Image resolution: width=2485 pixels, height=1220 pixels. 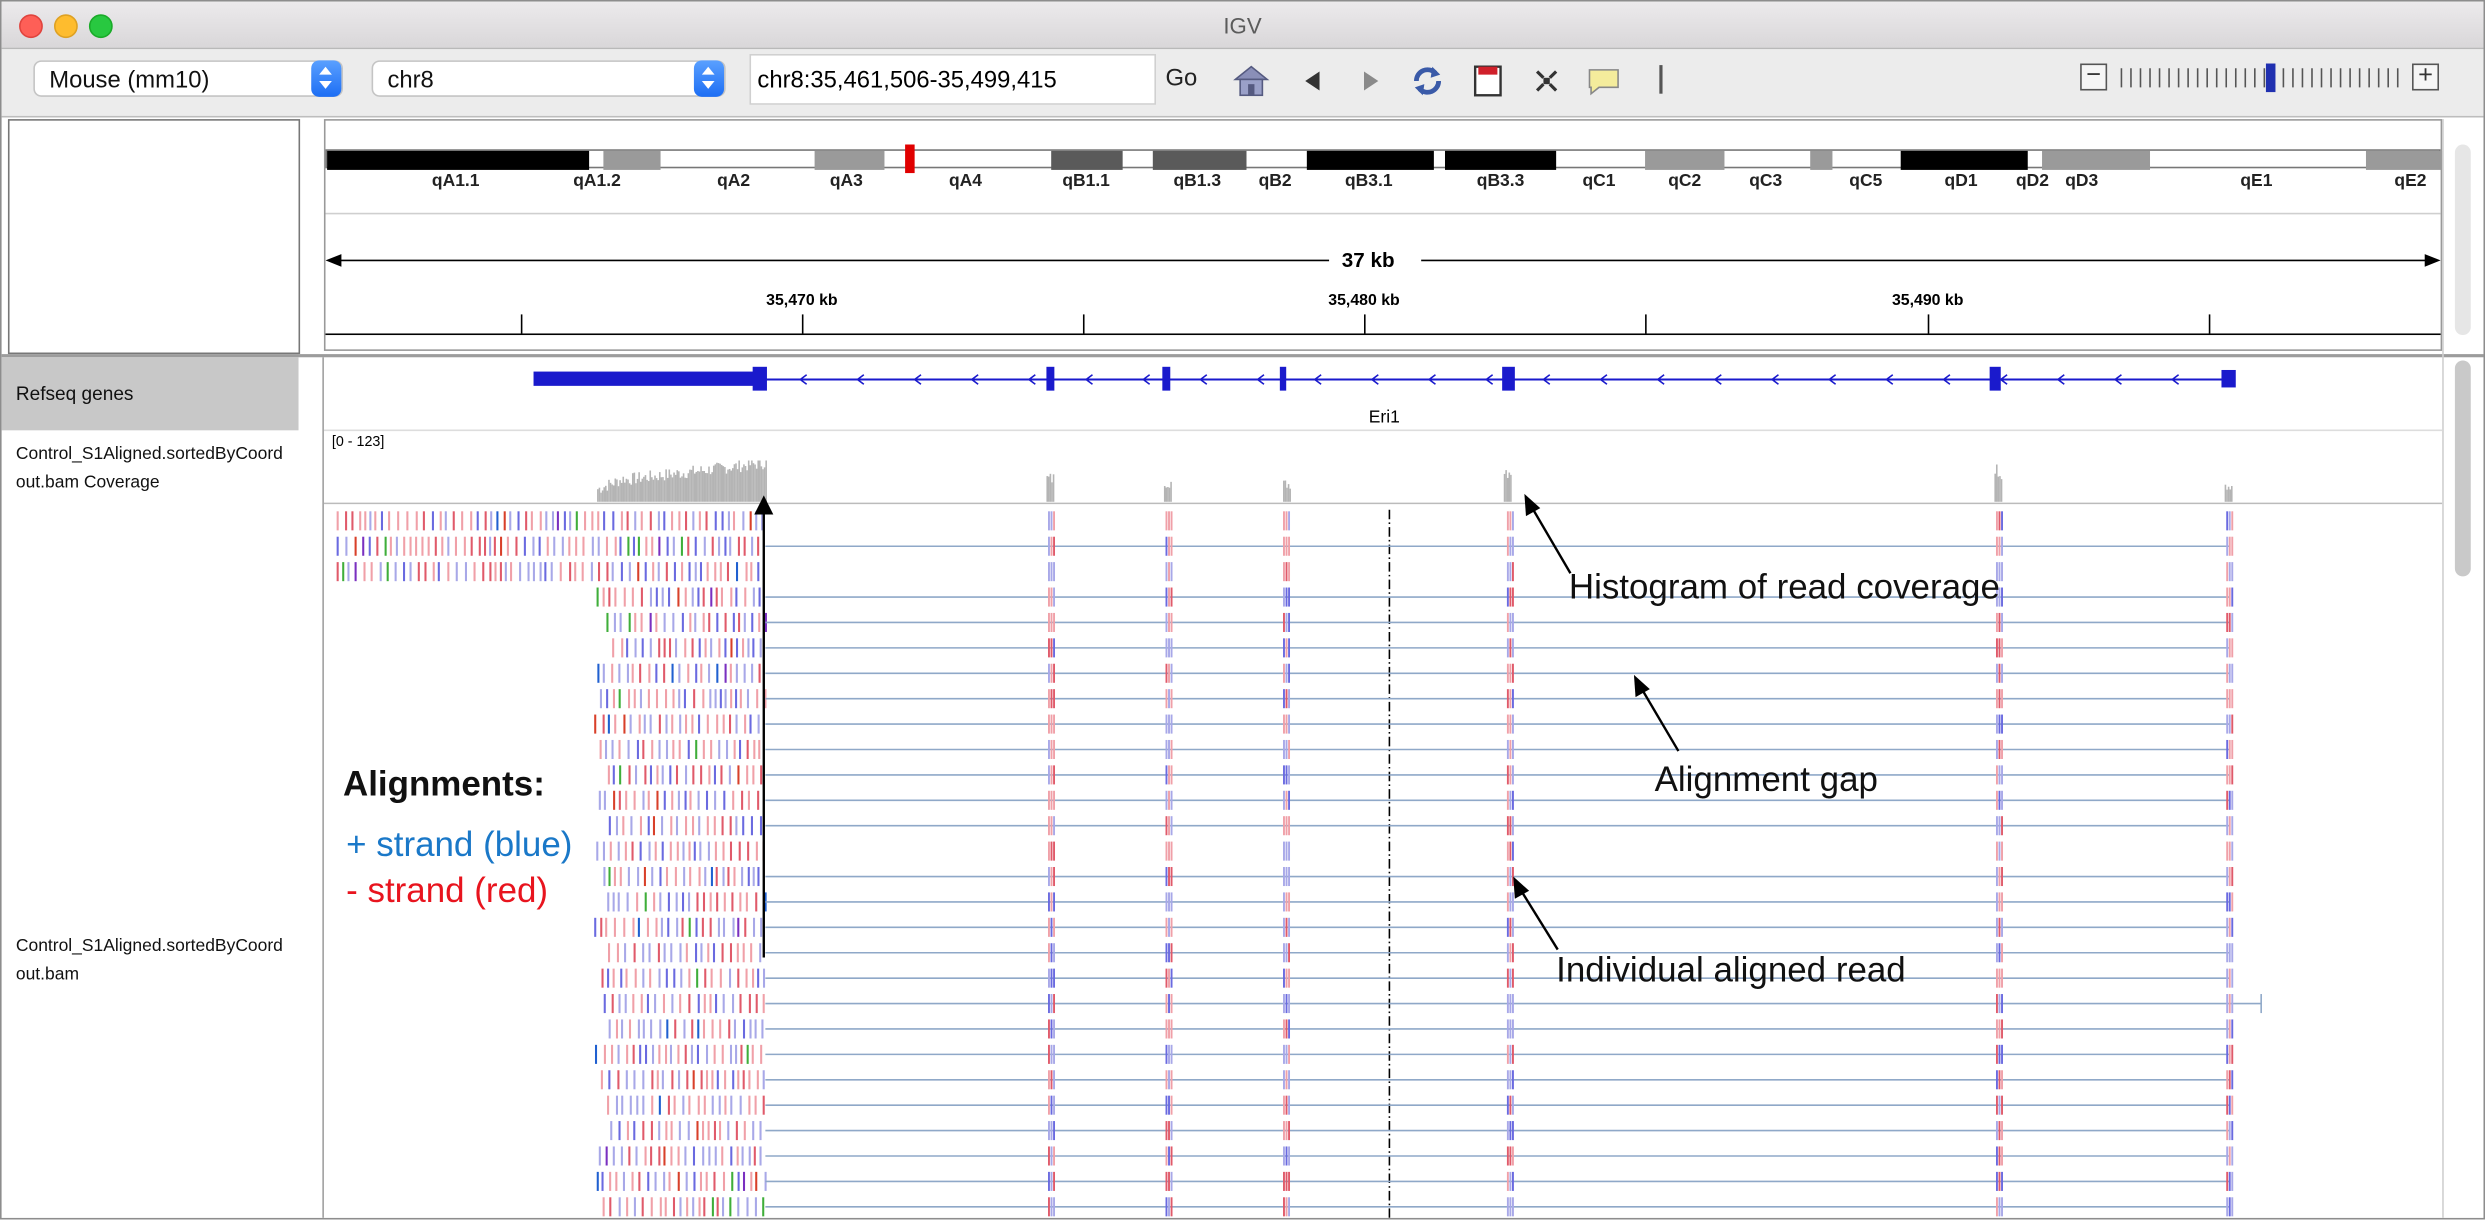 I want to click on alignments-title: Alignments:, so click(x=443, y=783).